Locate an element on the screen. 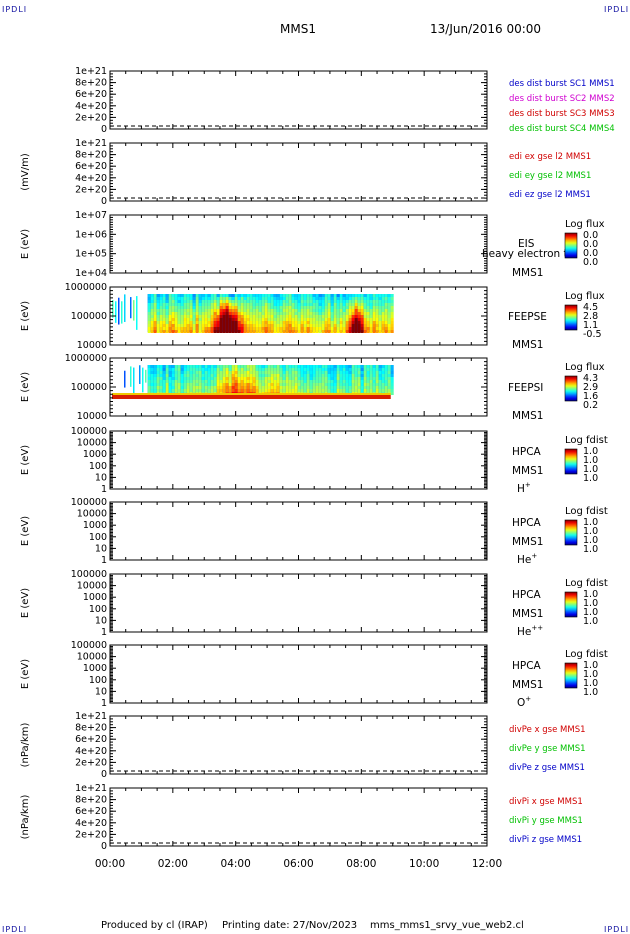 This screenshot has height=934, width=630. species-label: He++ is located at coordinates (530, 631).